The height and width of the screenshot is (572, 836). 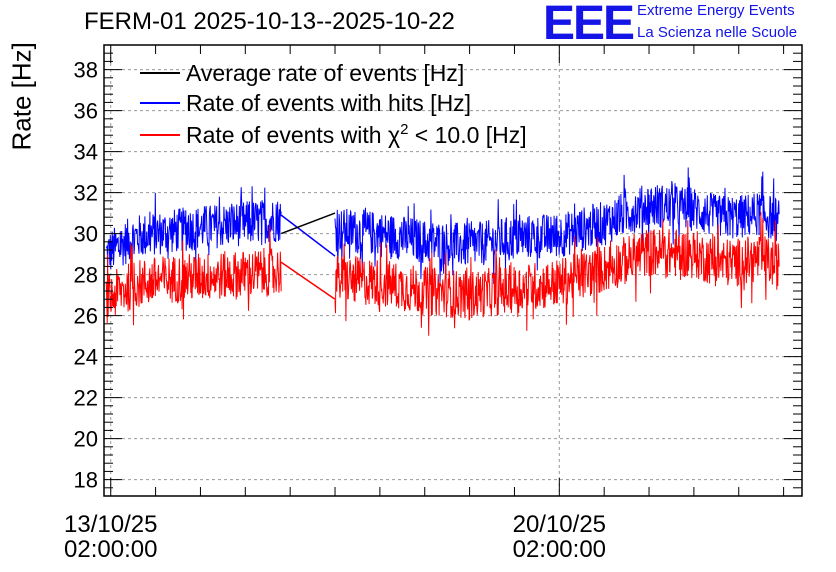 What do you see at coordinates (356, 134) in the screenshot?
I see `legend-entry: Rate of events with χ2 < 10.0 [Hz]` at bounding box center [356, 134].